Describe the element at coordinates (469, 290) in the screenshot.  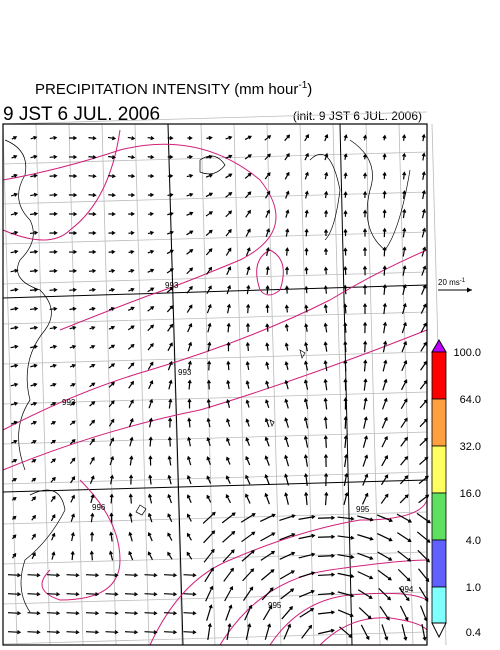
I see `scale-arrow-head` at that location.